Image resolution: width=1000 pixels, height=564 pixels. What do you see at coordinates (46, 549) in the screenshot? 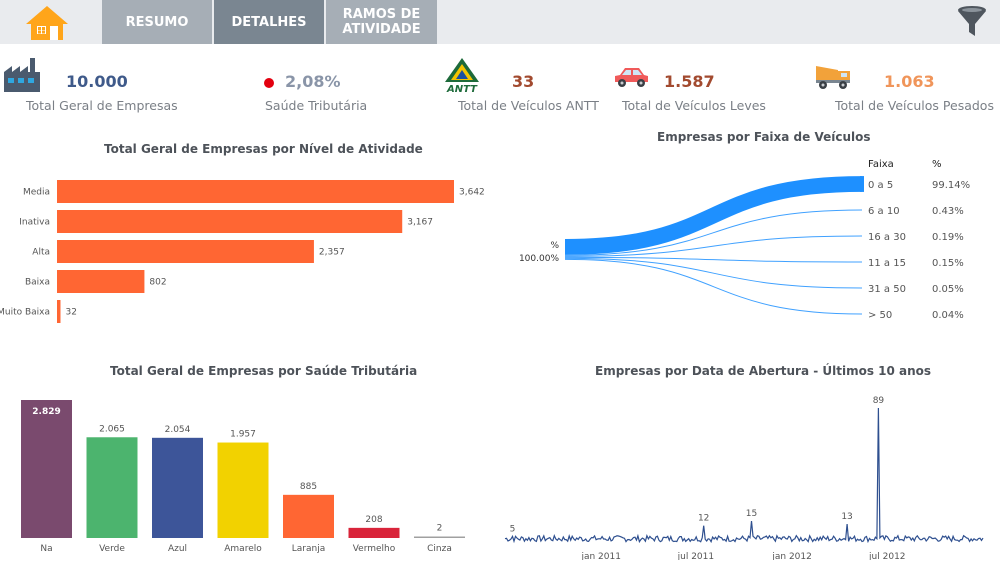
I see `bar-category-label: Na` at bounding box center [46, 549].